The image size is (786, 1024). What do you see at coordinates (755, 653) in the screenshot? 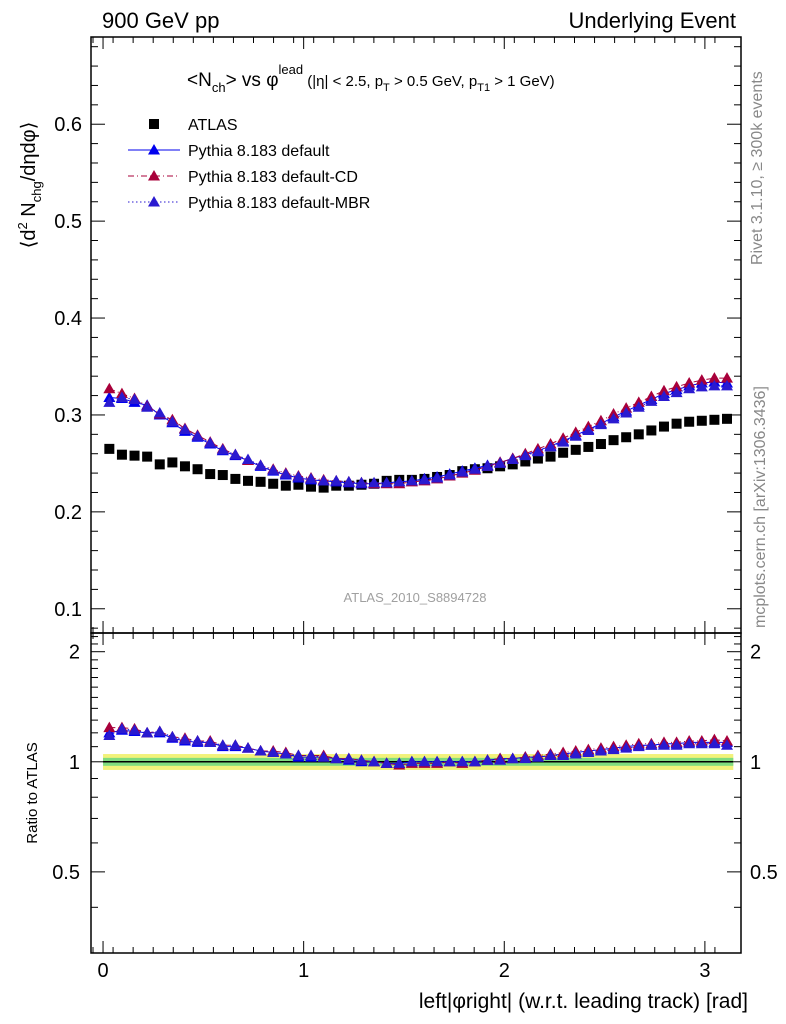
I see `ratio-tick-label-right: 2` at bounding box center [755, 653].